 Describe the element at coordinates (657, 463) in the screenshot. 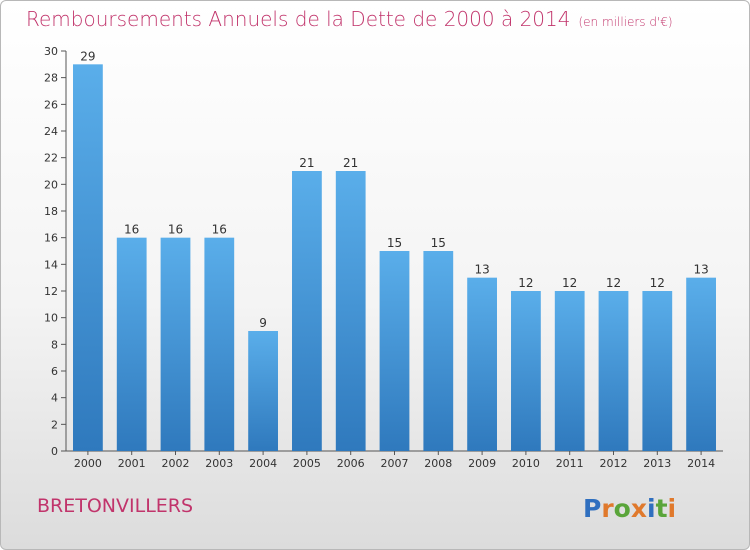

I see `x-tick-label: 2013` at that location.